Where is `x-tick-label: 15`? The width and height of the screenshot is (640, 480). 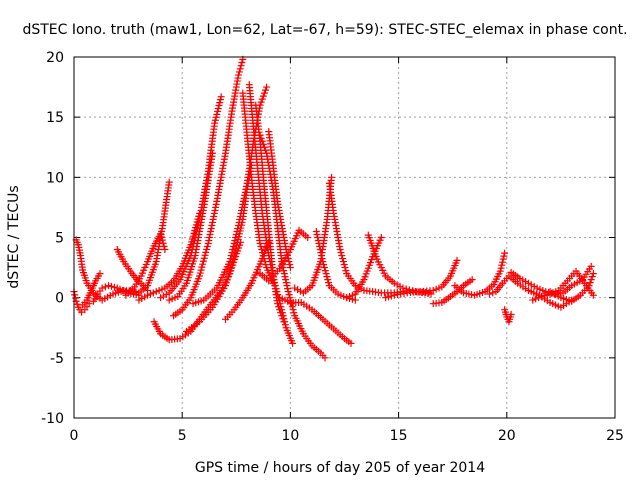
x-tick-label: 15 is located at coordinates (399, 436).